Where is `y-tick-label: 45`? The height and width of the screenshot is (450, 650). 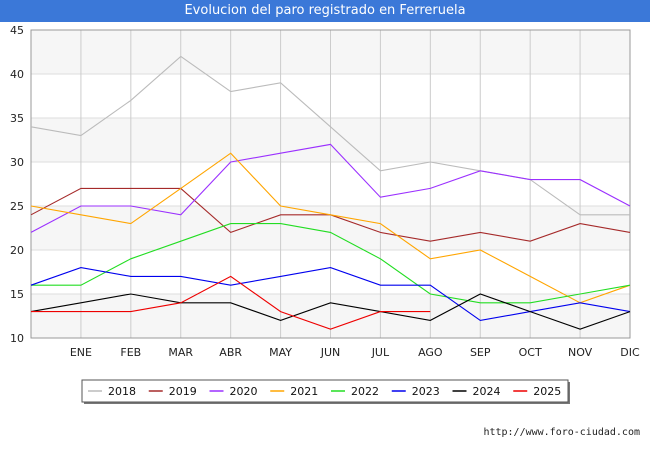
y-tick-label: 45 is located at coordinates (17, 30).